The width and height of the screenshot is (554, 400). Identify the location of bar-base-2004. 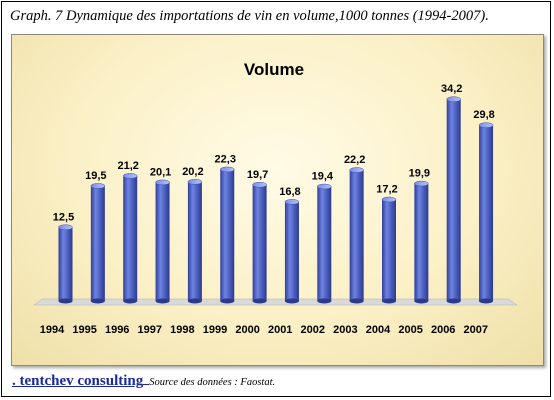
(389, 301).